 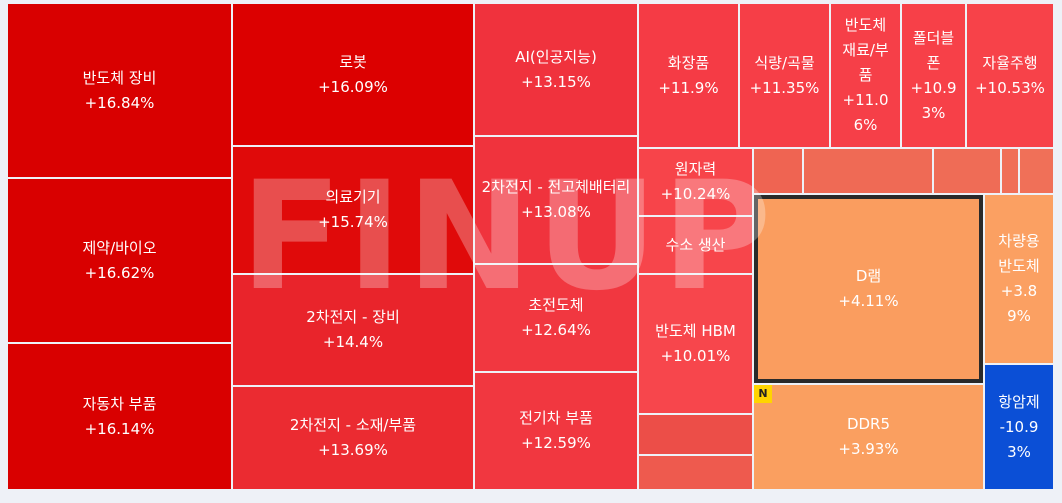 I want to click on tile-change: +10.93%, so click(x=933, y=100).